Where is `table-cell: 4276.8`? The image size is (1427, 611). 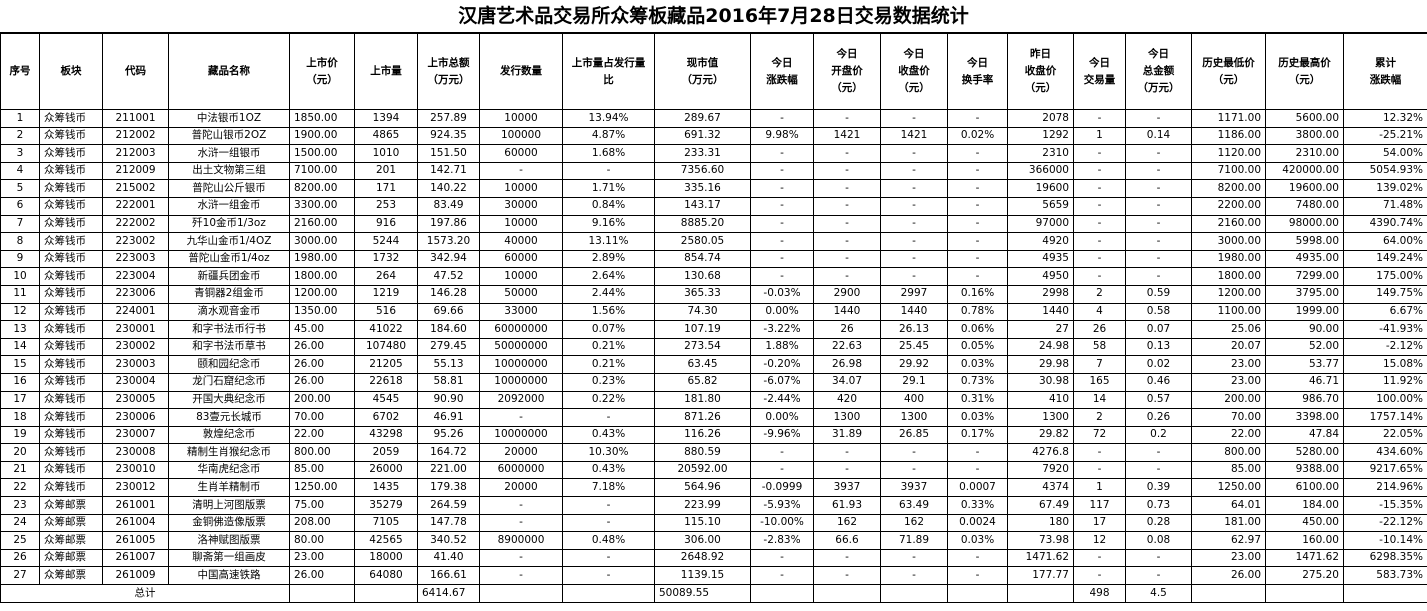 table-cell: 4276.8 is located at coordinates (1040, 452).